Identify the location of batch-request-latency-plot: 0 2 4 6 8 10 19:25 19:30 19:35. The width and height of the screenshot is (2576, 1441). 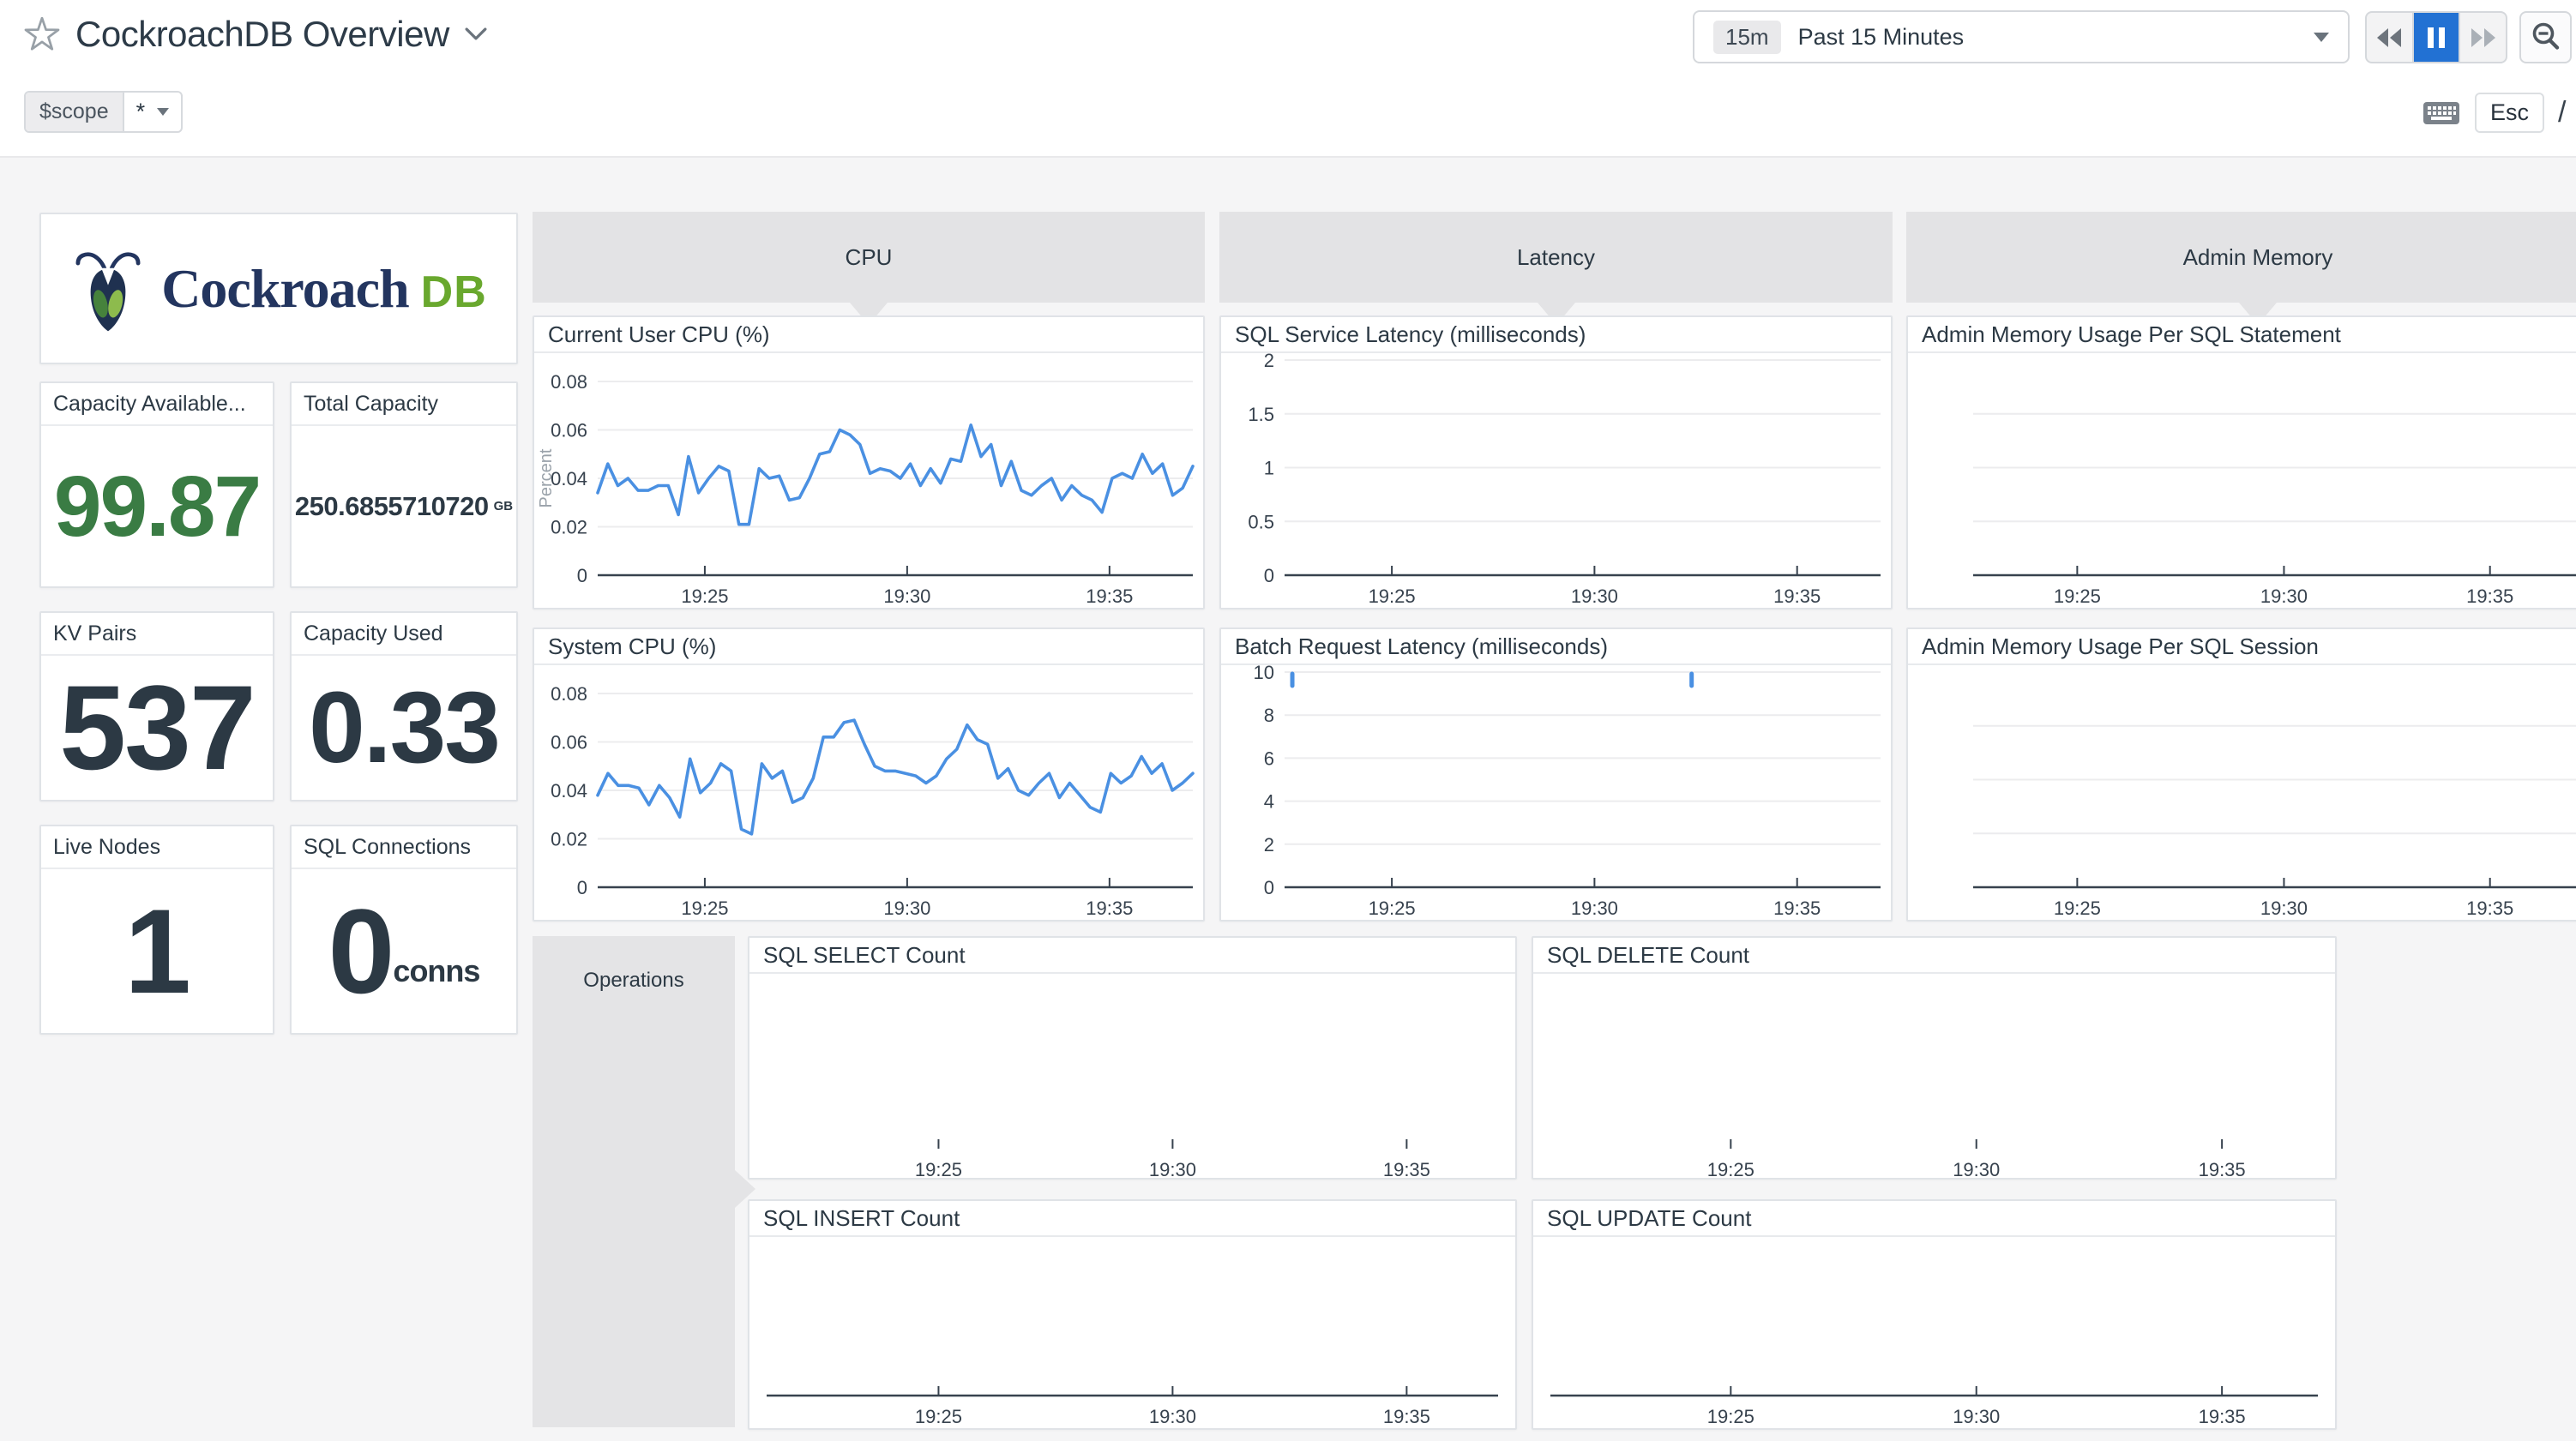
(1556, 792).